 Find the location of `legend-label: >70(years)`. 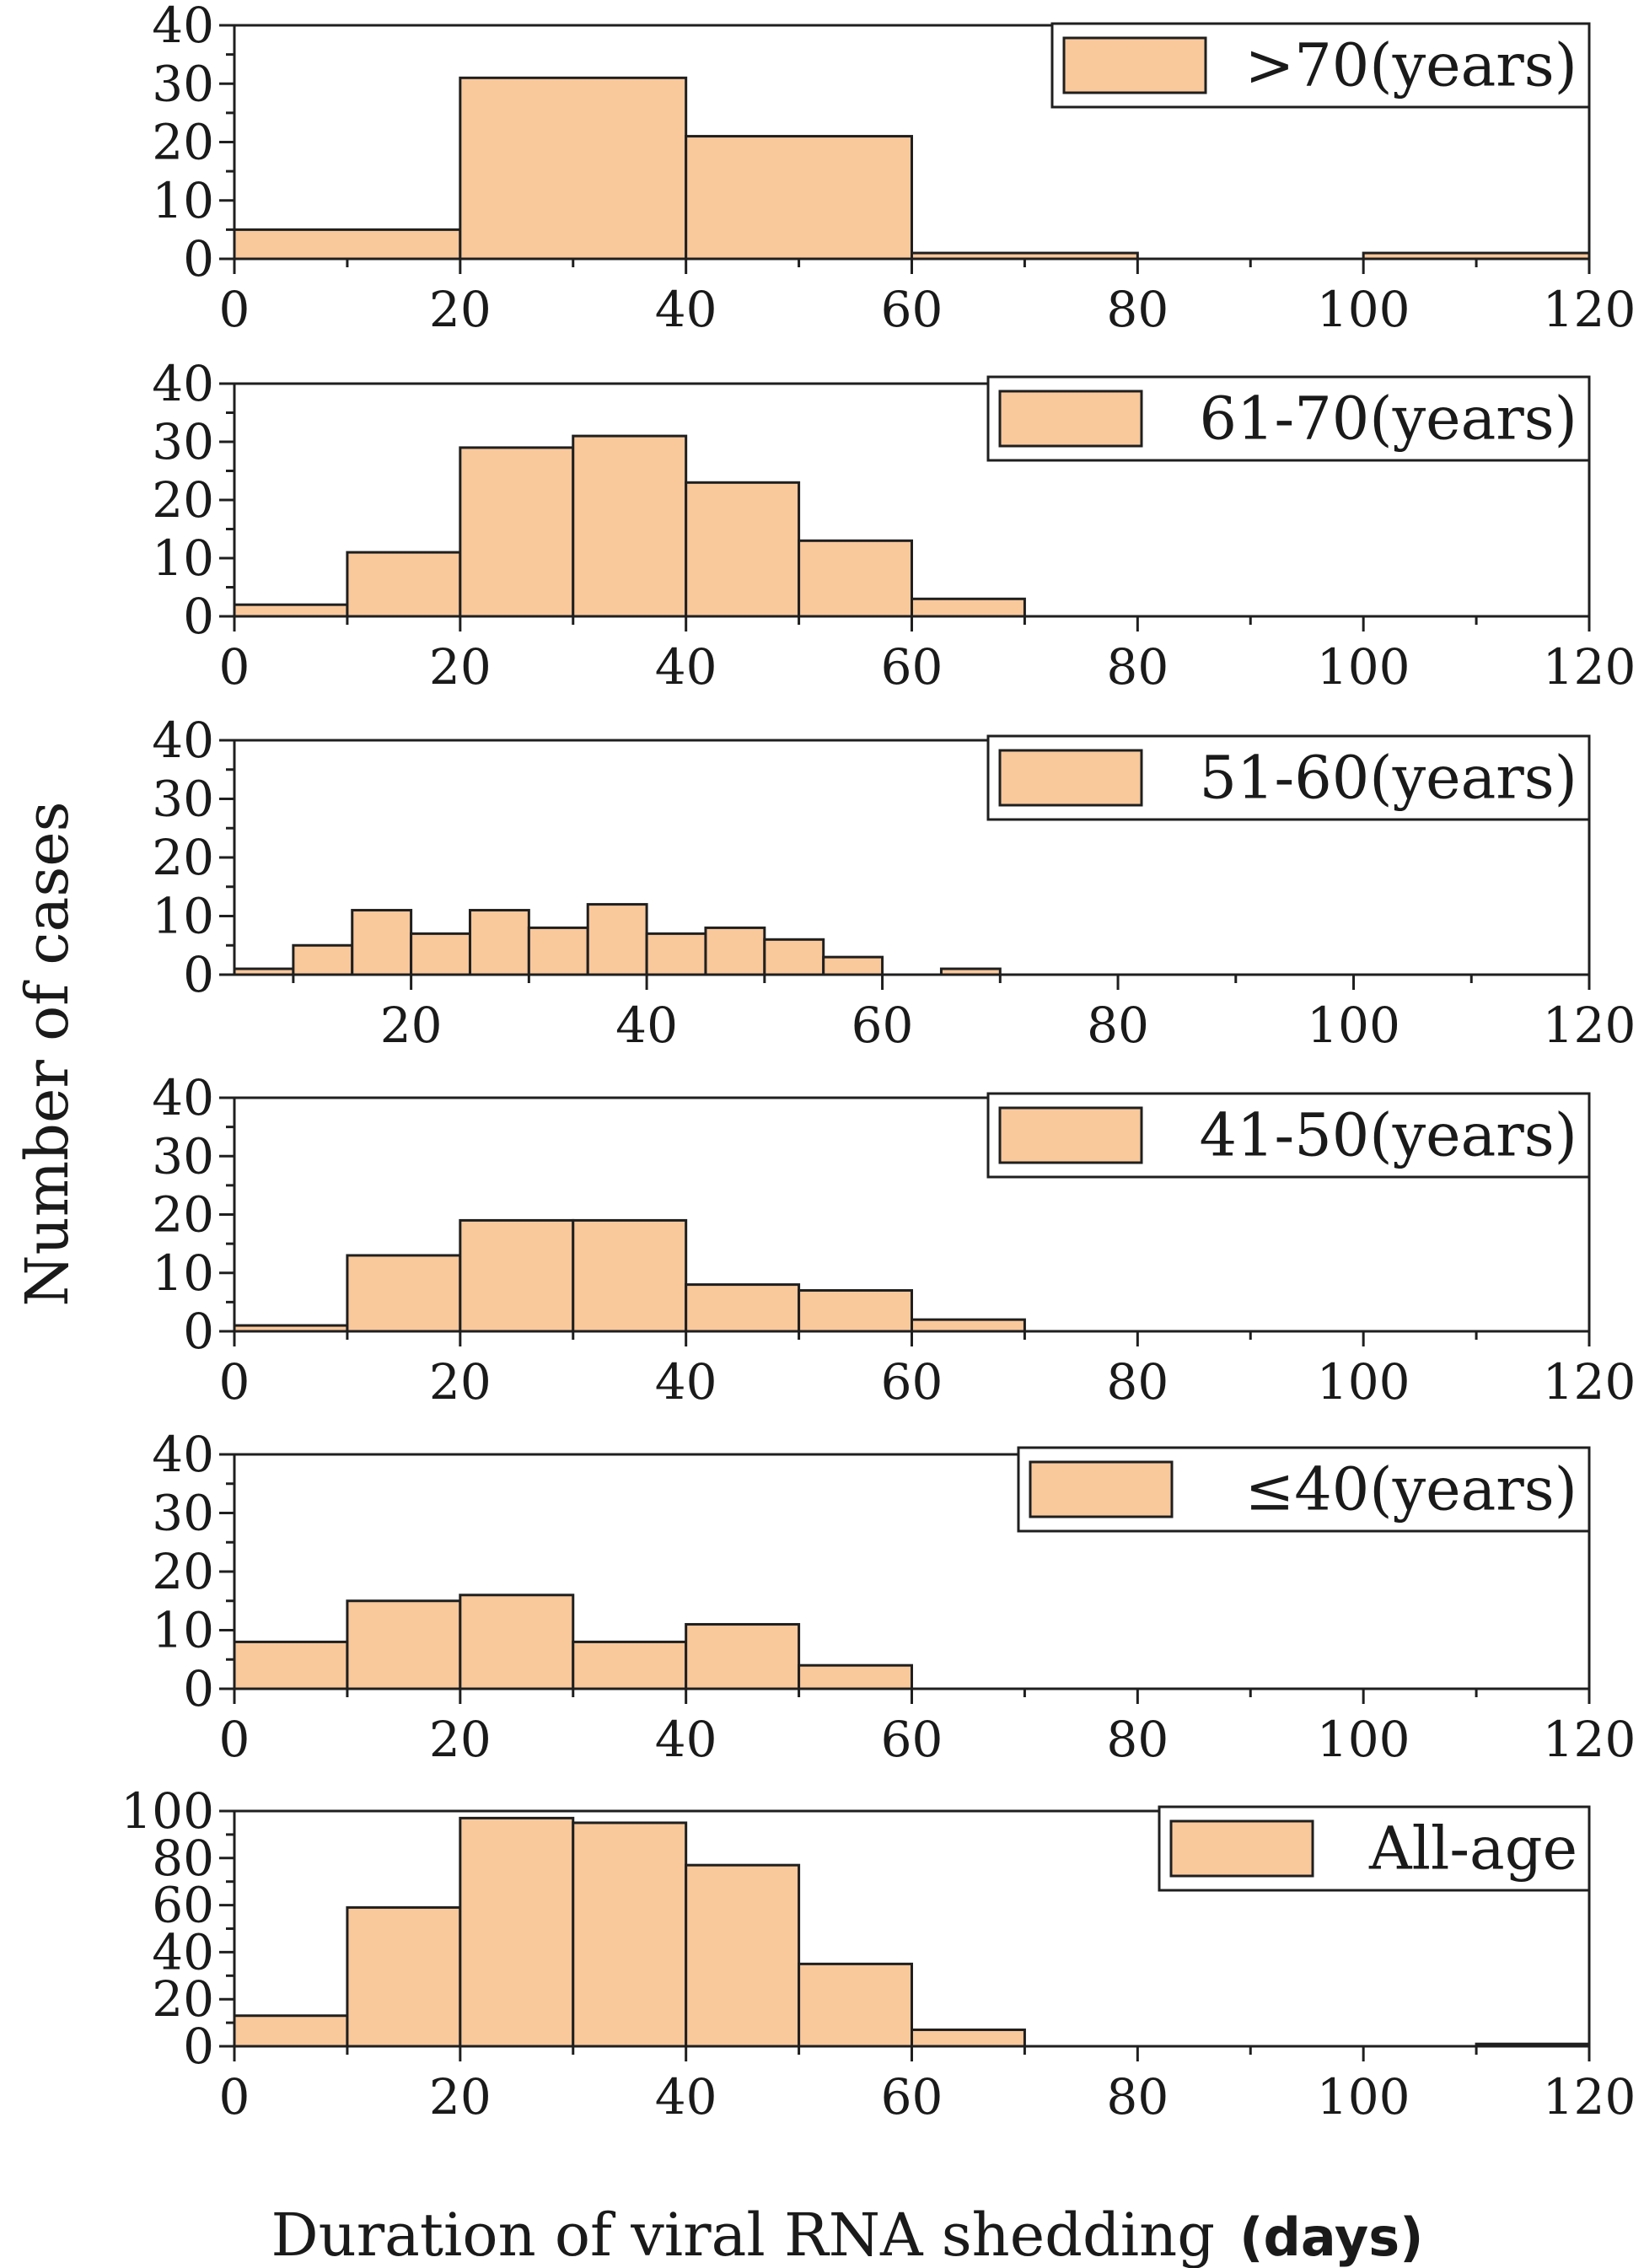

legend-label: >70(years) is located at coordinates (1411, 65).